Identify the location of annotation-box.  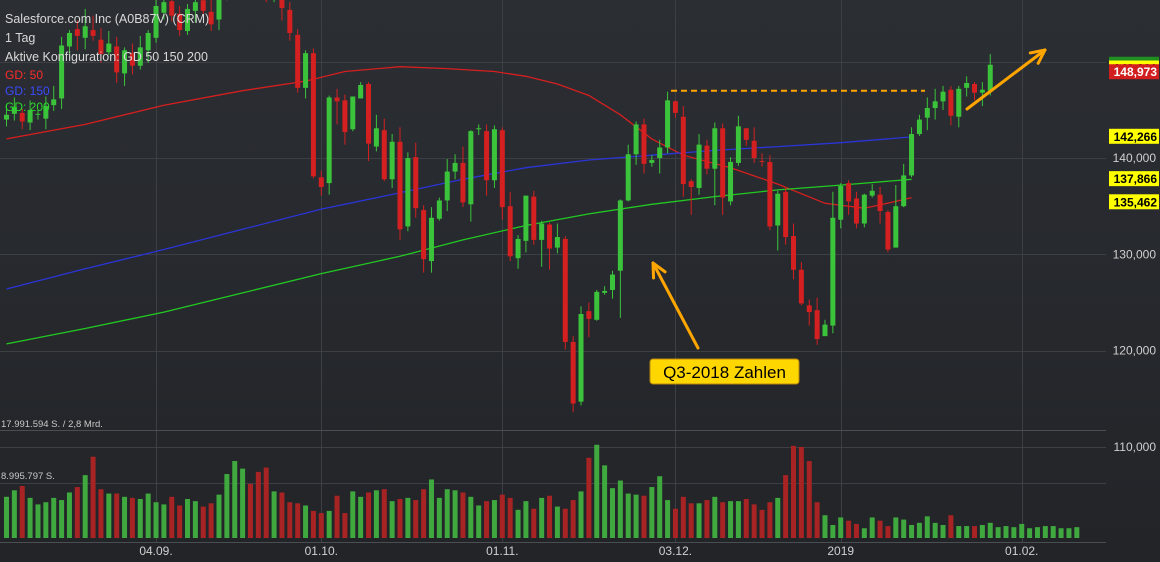
(724, 371).